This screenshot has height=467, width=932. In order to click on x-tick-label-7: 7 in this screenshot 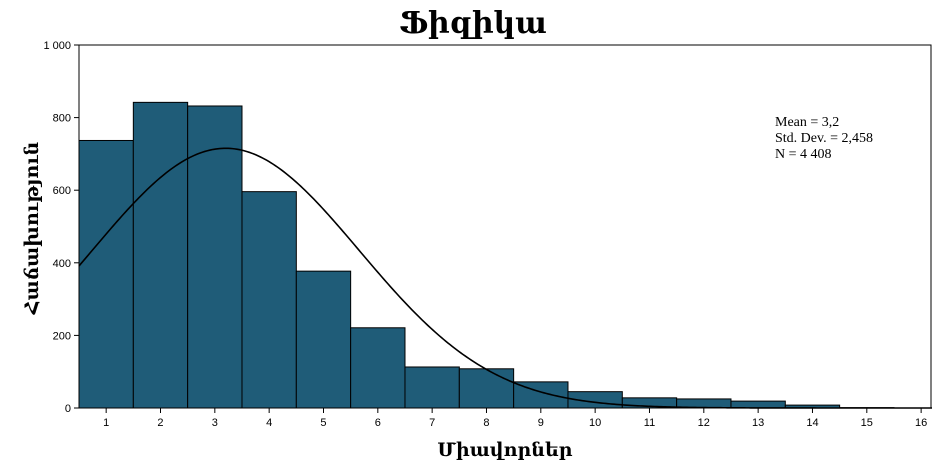, I will do `click(432, 423)`.